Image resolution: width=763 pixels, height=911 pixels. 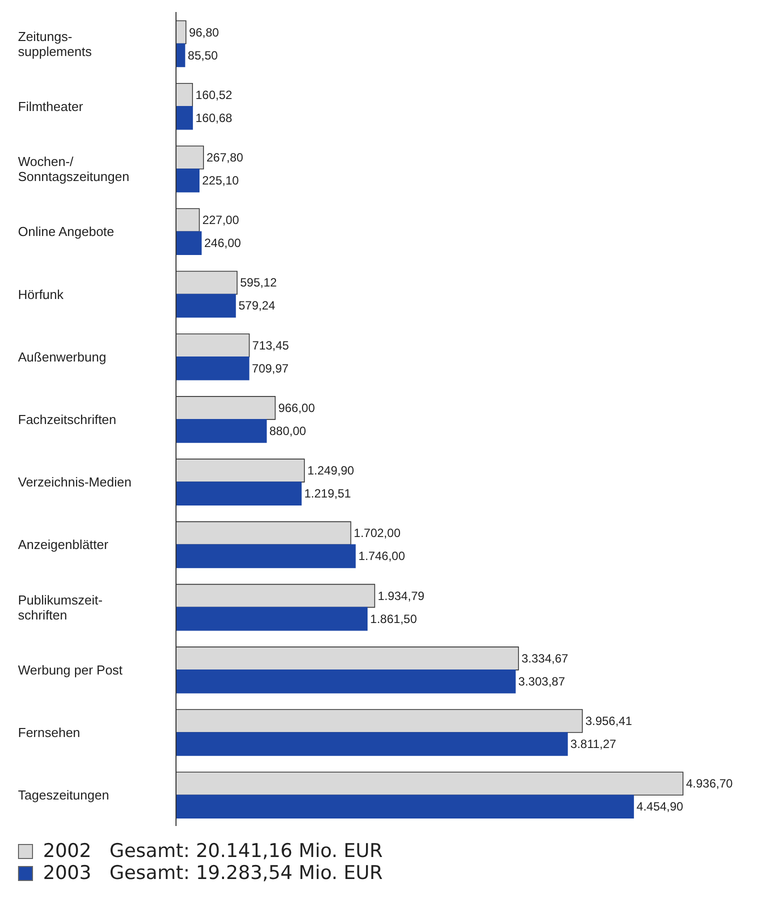 What do you see at coordinates (62, 356) in the screenshot?
I see `y-tick-label: Außenwerbung` at bounding box center [62, 356].